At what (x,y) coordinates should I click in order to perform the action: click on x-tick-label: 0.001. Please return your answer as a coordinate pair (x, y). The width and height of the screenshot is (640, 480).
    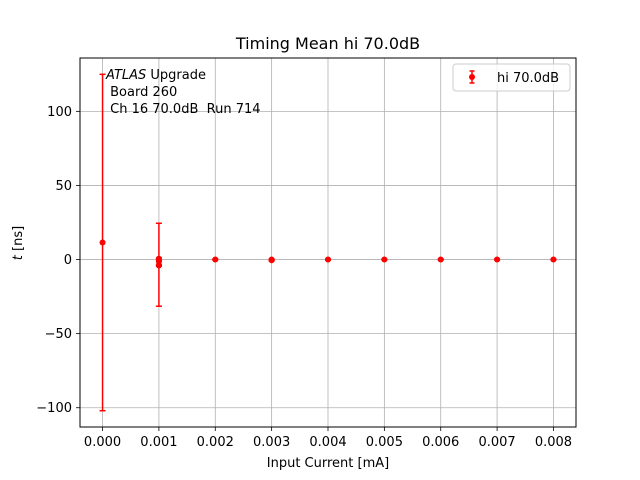
    Looking at the image, I should click on (158, 442).